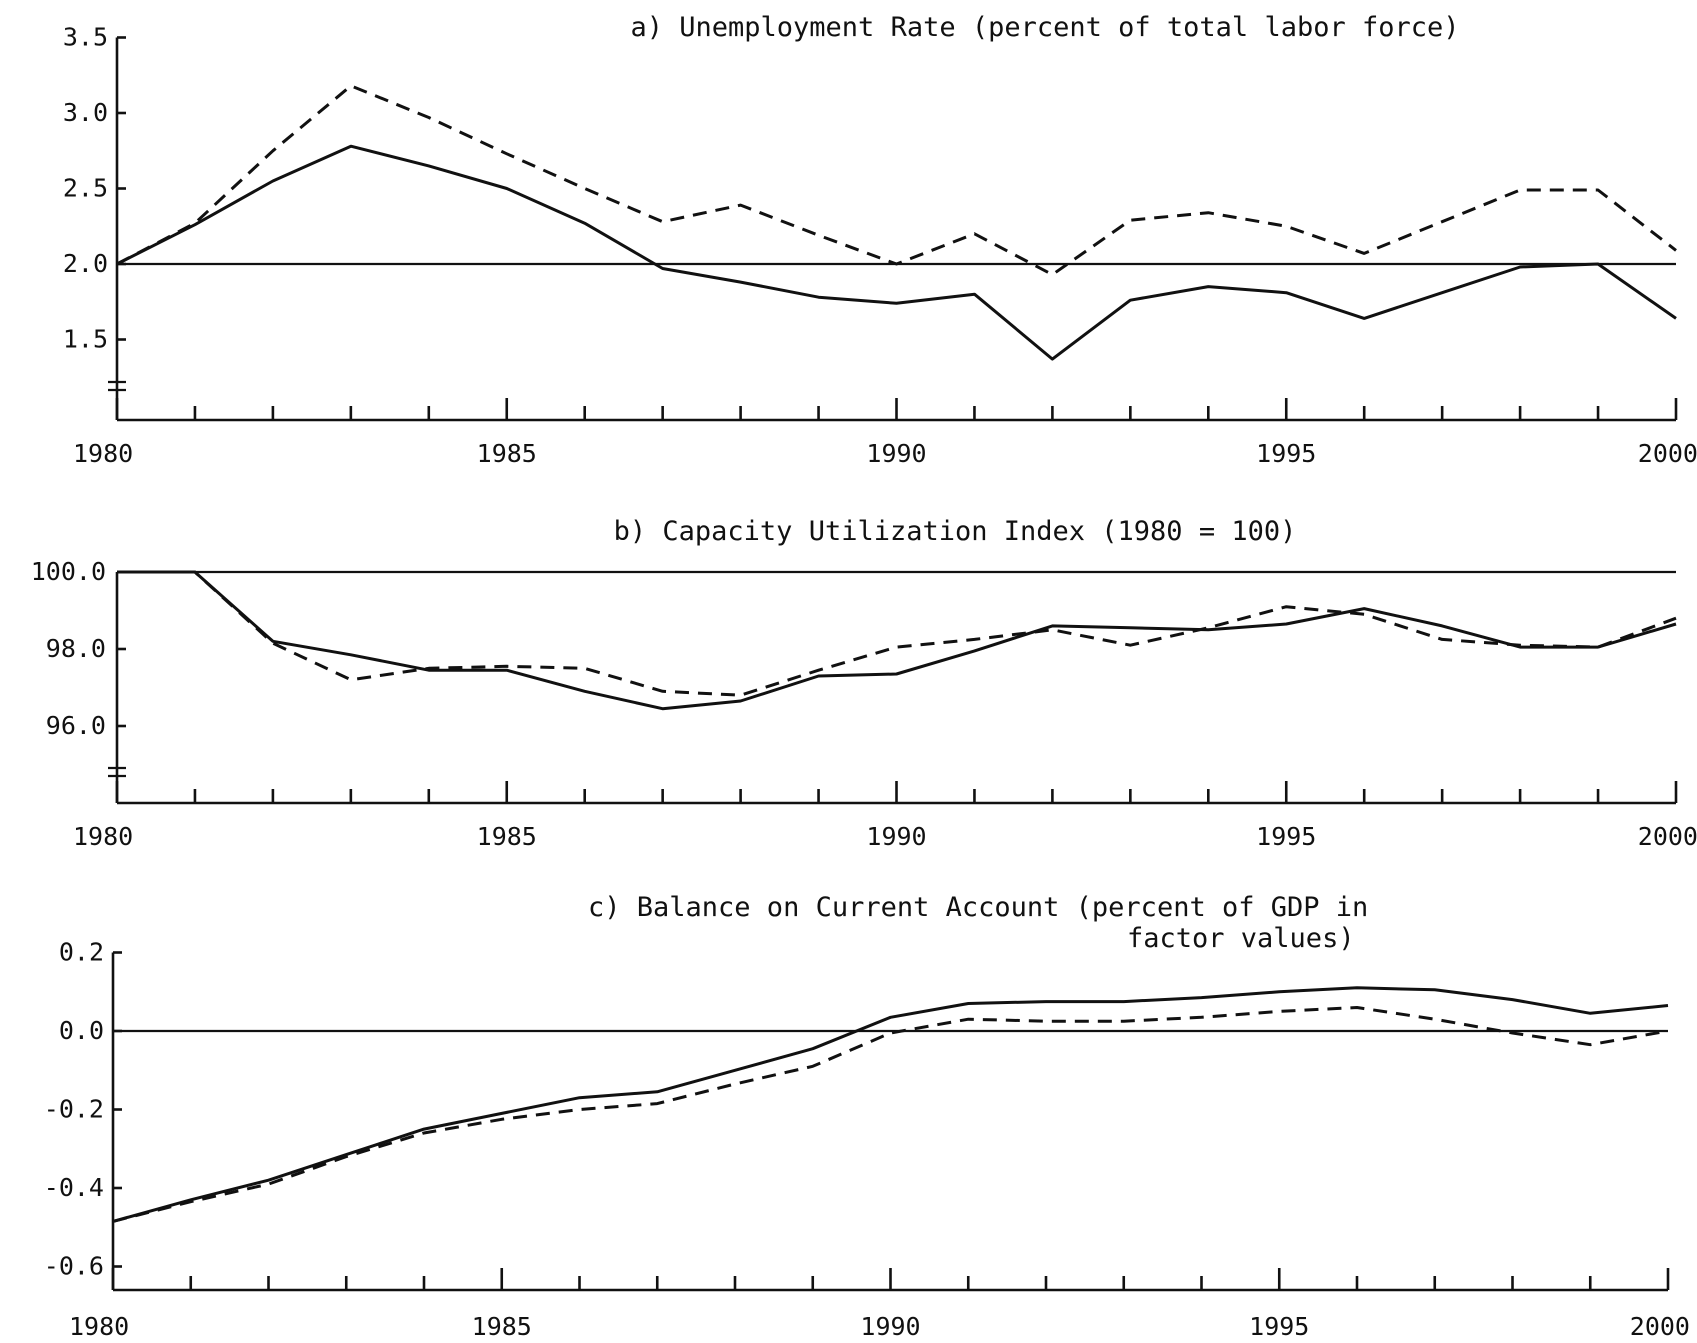 This screenshot has height=1343, width=1697. Describe the element at coordinates (74, 1109) in the screenshot. I see `panel-c-y-tick-label: -0.2` at that location.